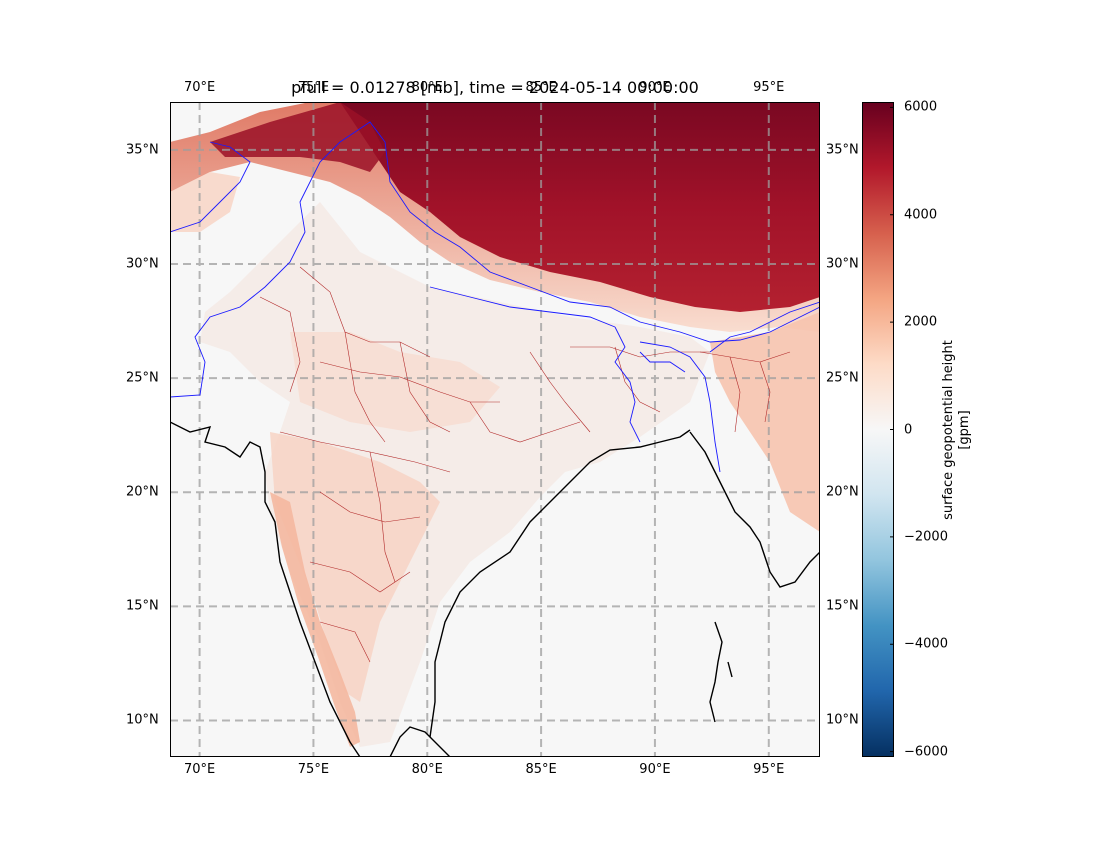 This screenshot has height=850, width=1100. Describe the element at coordinates (313, 87) in the screenshot. I see `lon-label-top: 75°E` at that location.